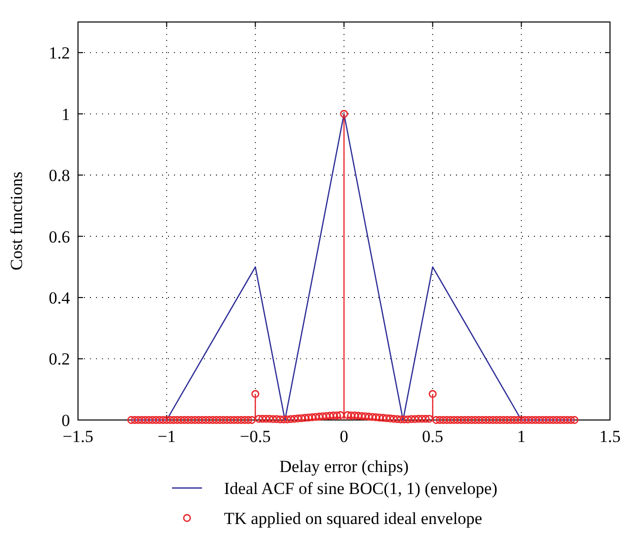  I want to click on x-tick-label: 1, so click(521, 436).